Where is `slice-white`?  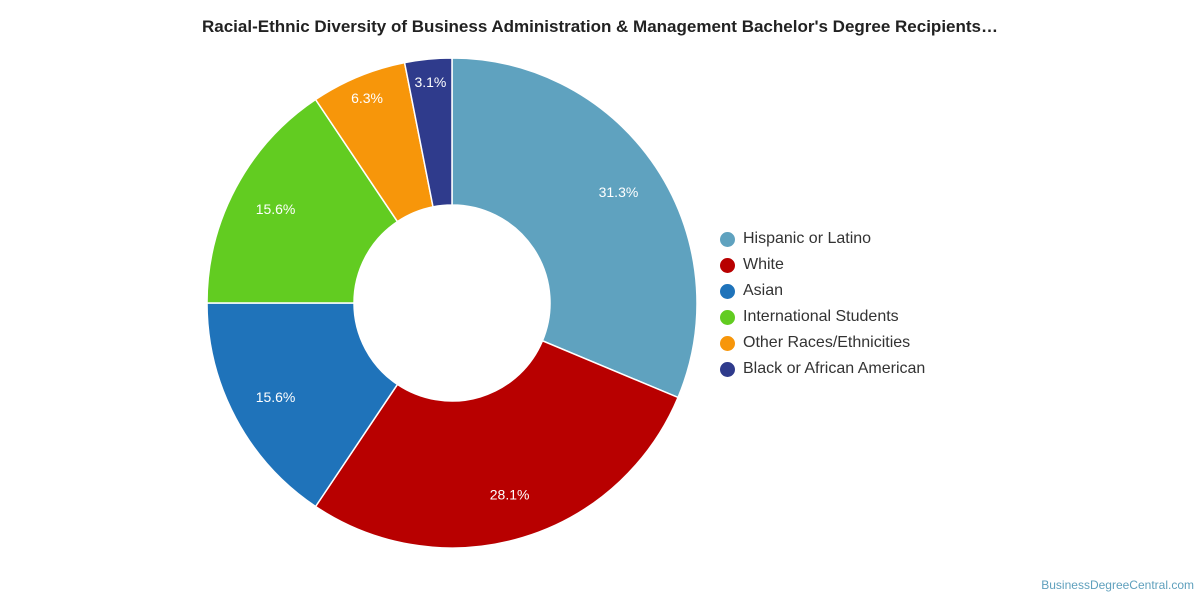
slice-white is located at coordinates (497, 444).